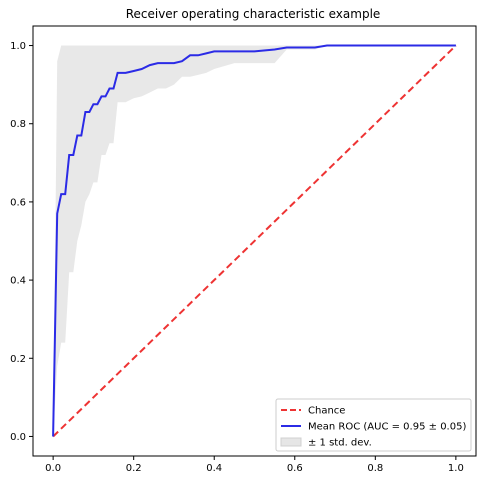 The image size is (483, 482). Describe the element at coordinates (375, 468) in the screenshot. I see `x-tick-label: 0.8` at that location.